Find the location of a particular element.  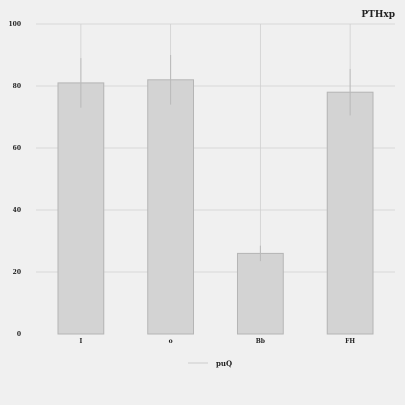

y-tick-labels: 0 20 40 60 80 100 is located at coordinates (14, 179).